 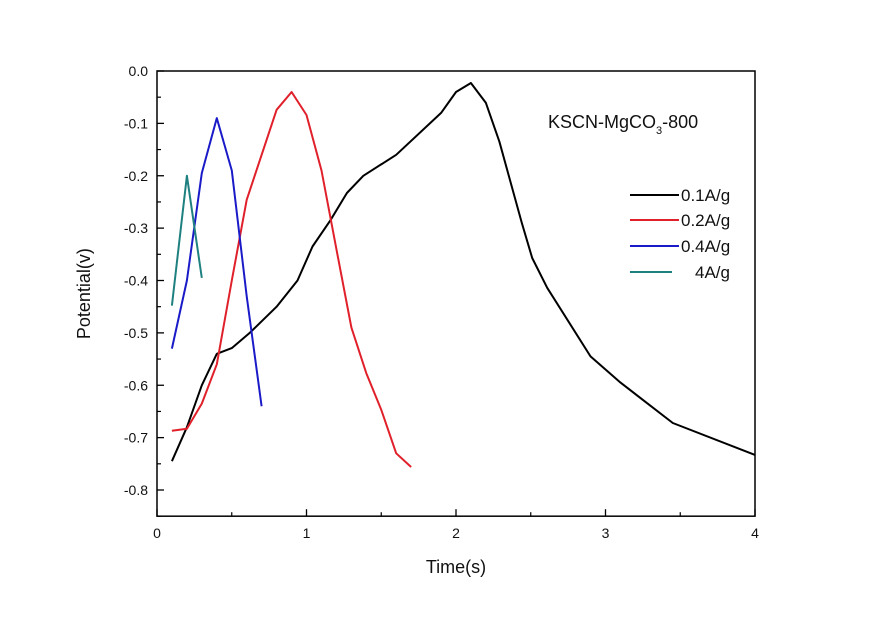 I want to click on annotation-main: KSCN-MgCO, so click(x=602, y=122).